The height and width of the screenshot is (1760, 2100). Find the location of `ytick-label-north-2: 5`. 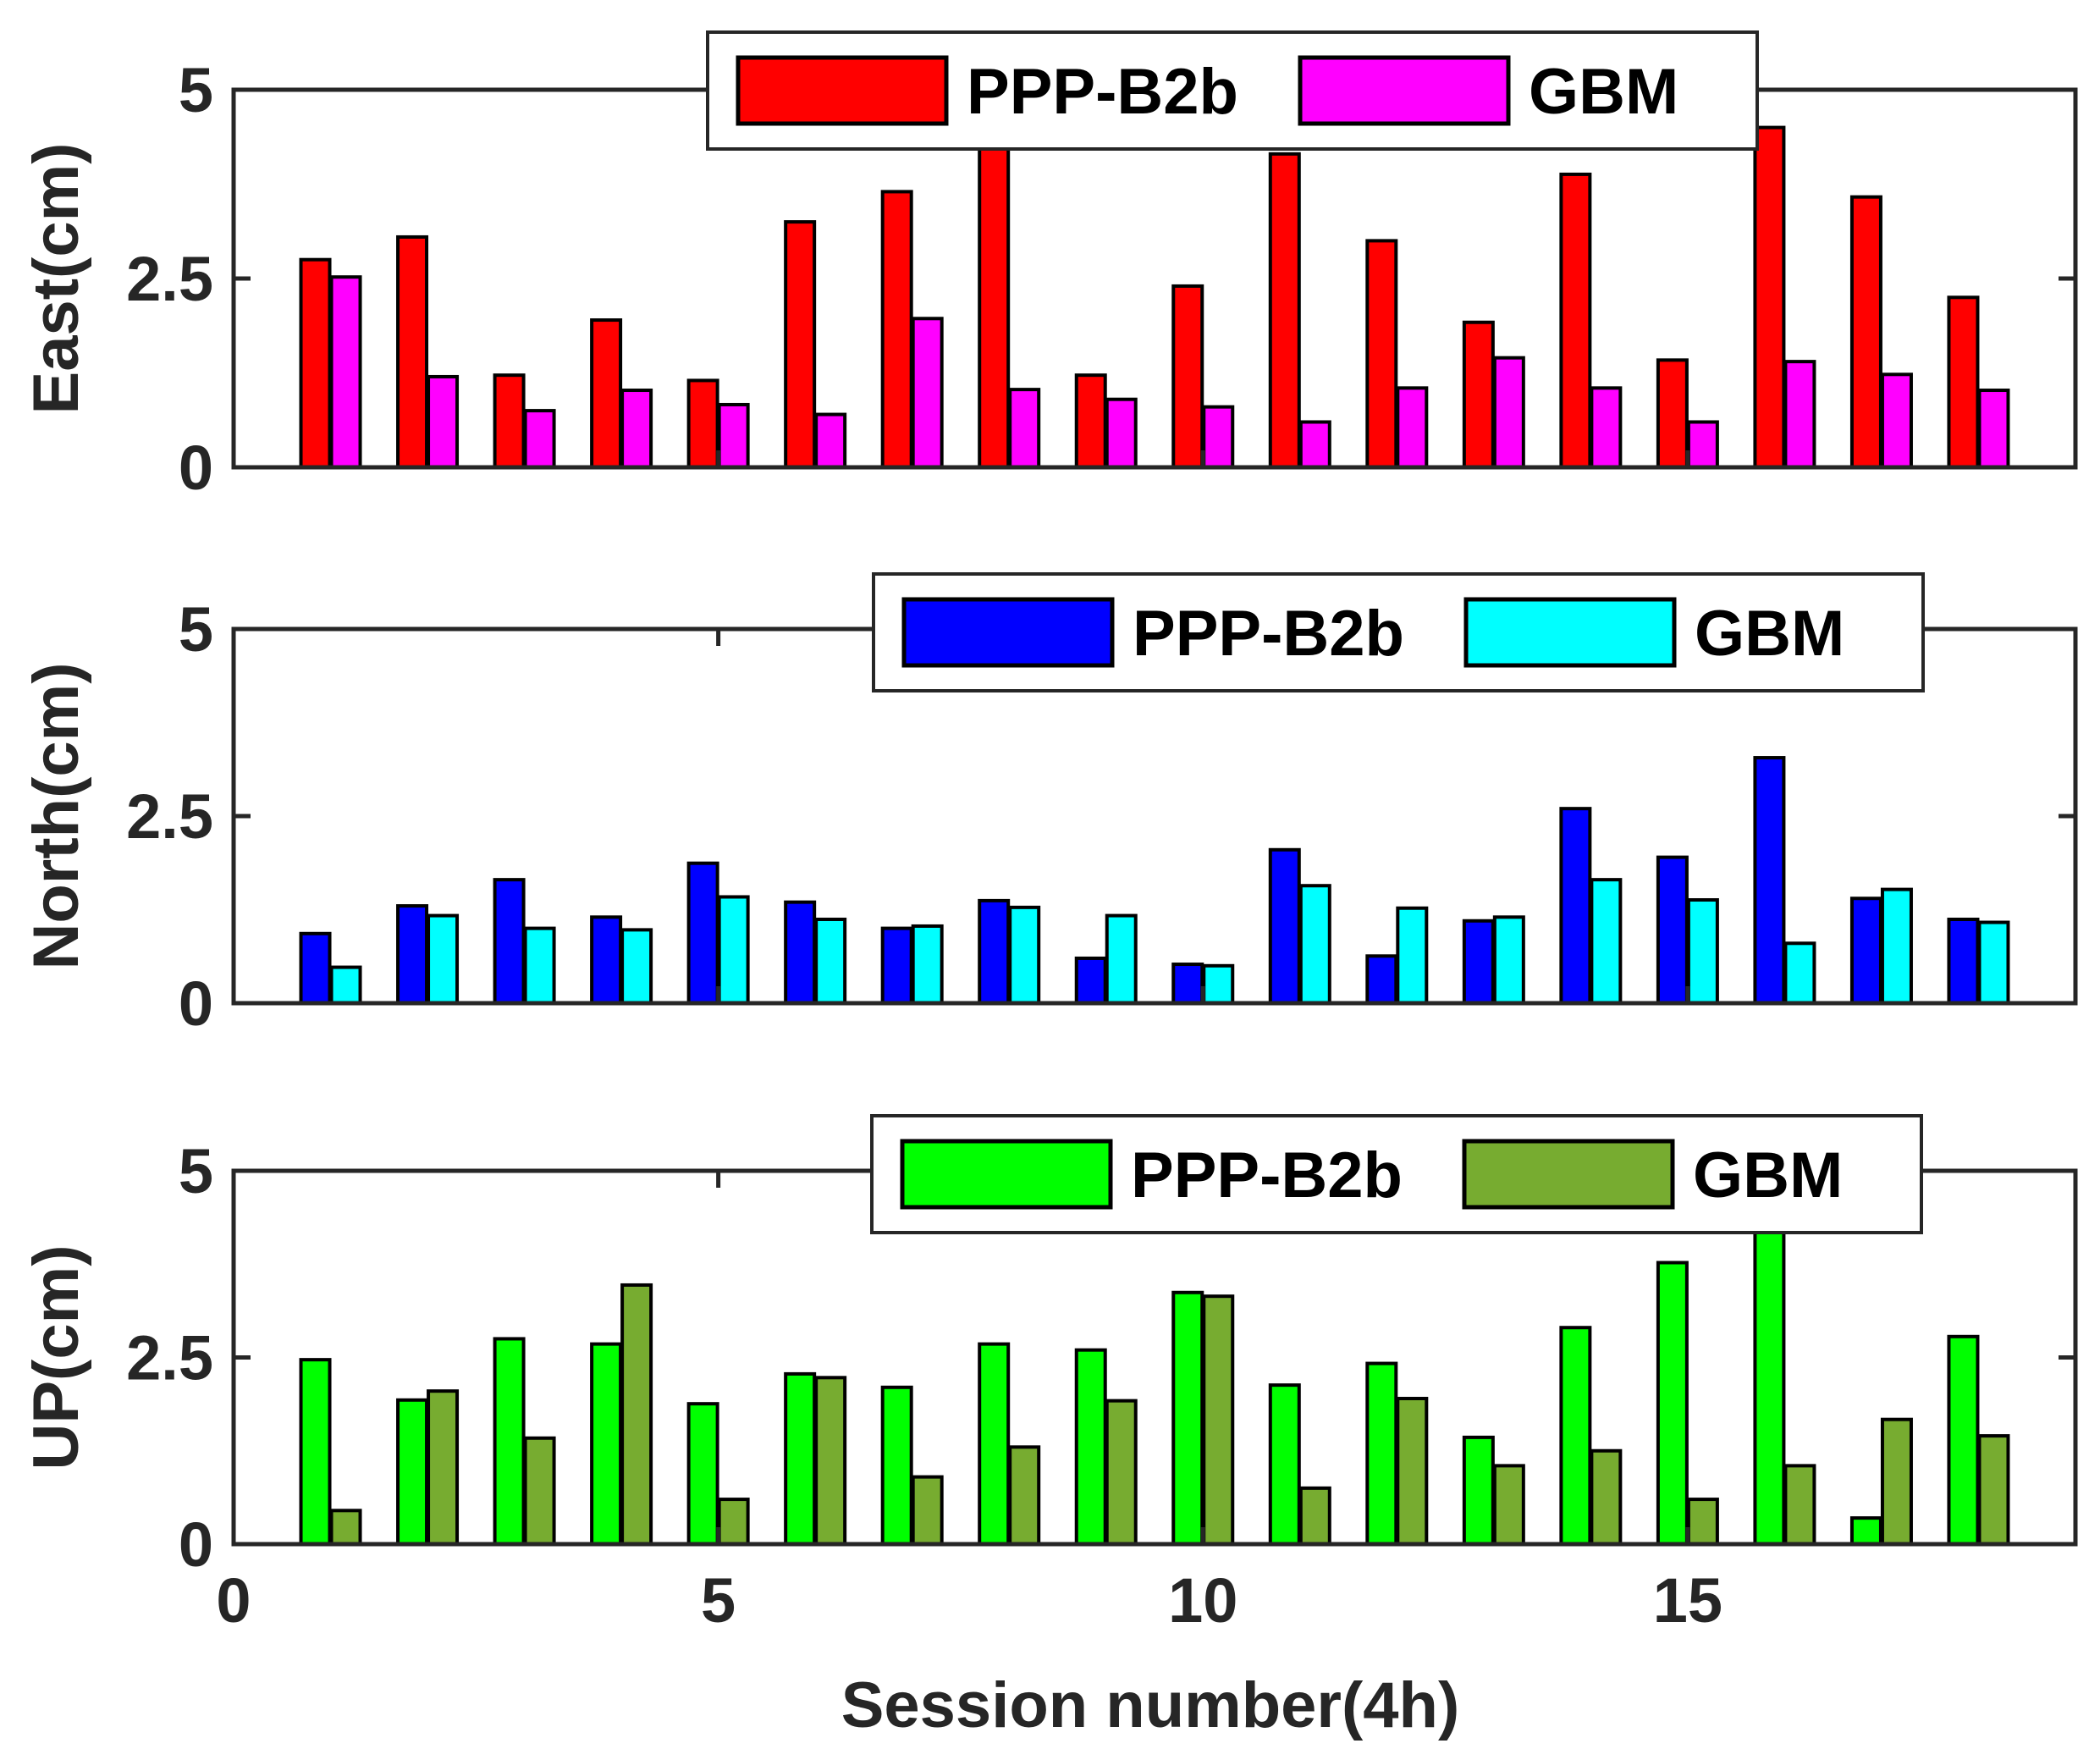

ytick-label-north-2: 5 is located at coordinates (196, 629).